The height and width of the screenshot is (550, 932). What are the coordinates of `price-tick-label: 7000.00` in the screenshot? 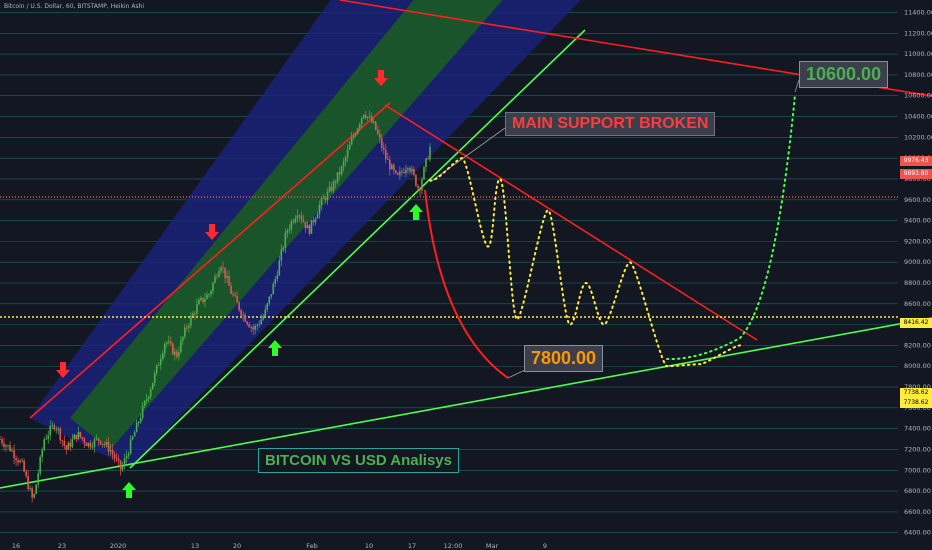 It's located at (917, 470).